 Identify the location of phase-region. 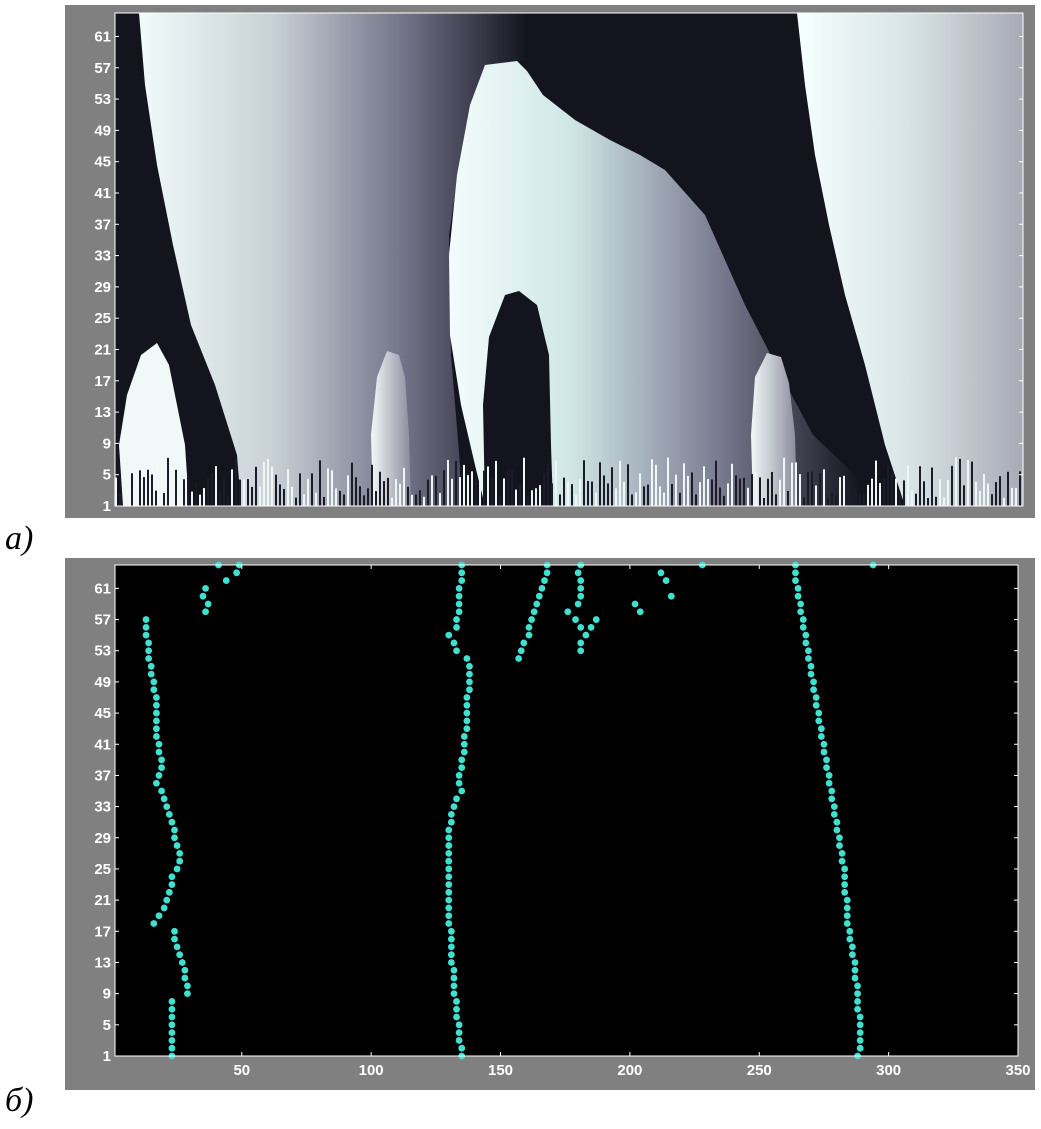
(518, 398).